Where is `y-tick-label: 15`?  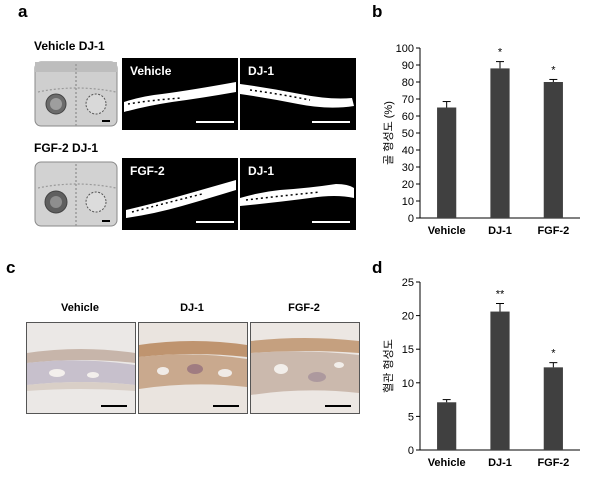 y-tick-label: 15 is located at coordinates (408, 350).